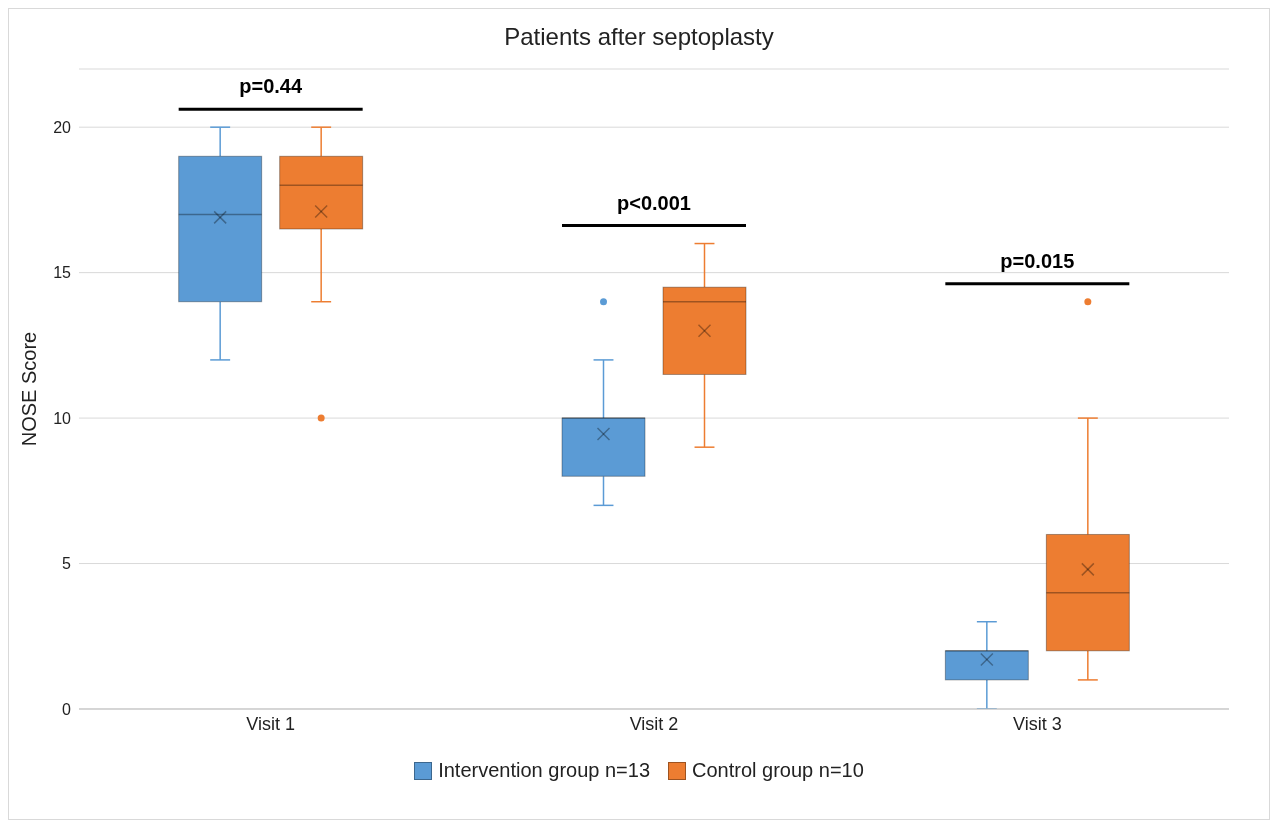 The height and width of the screenshot is (832, 1280). I want to click on x-tick-label: Visit 3, so click(1037, 723).